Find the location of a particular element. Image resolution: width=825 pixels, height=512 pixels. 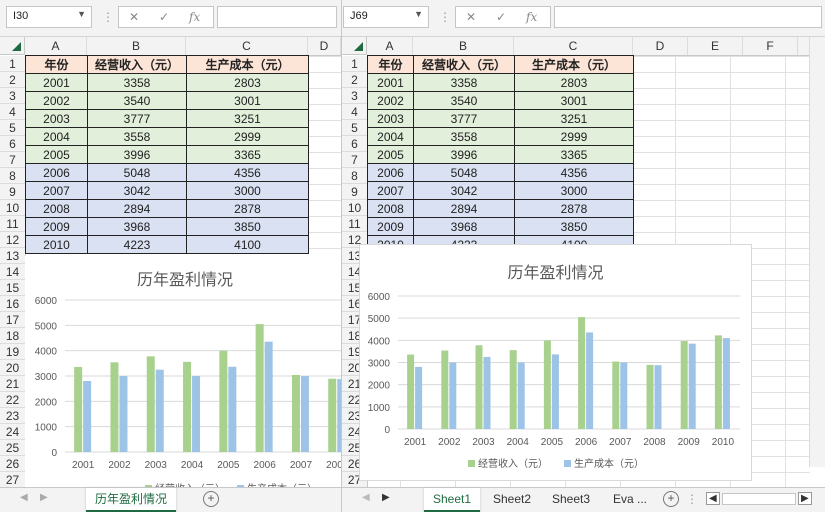

row-header: 8 is located at coordinates (12, 176).